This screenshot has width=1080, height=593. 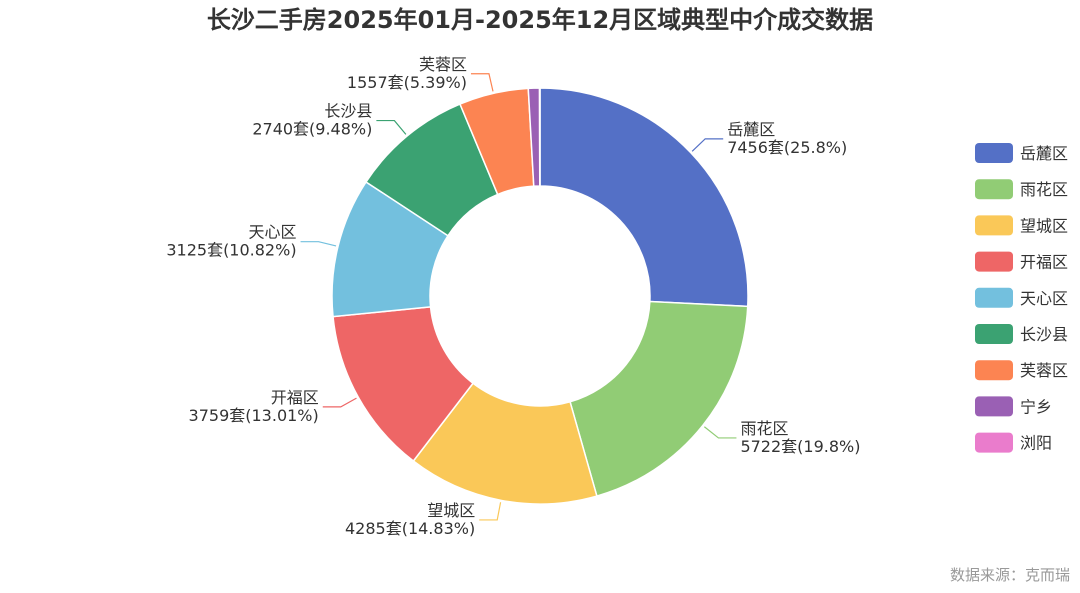 I want to click on slice-label-name-0: 岳麓区, so click(x=751, y=129).